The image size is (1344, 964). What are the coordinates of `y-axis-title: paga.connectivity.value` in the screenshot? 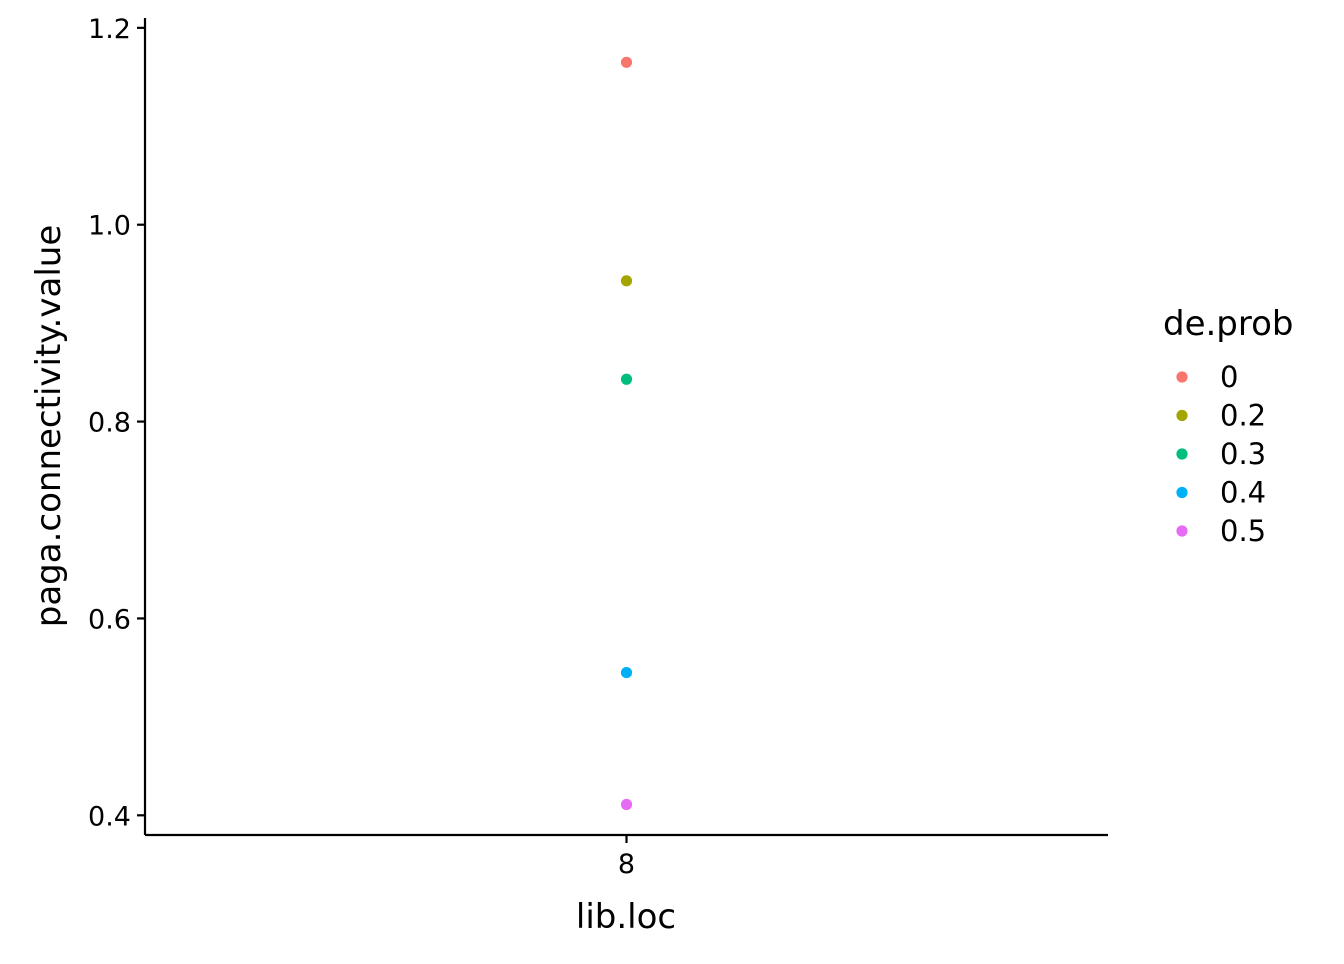 It's located at (49, 426).